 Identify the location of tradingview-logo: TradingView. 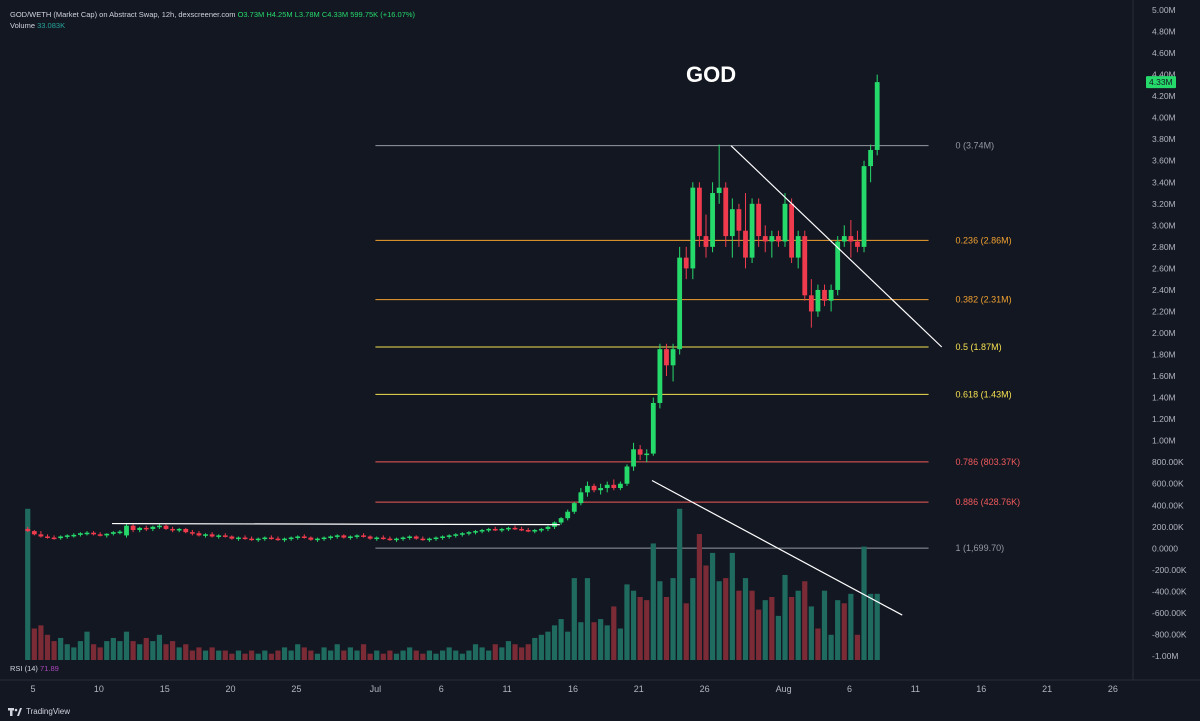
(39, 711).